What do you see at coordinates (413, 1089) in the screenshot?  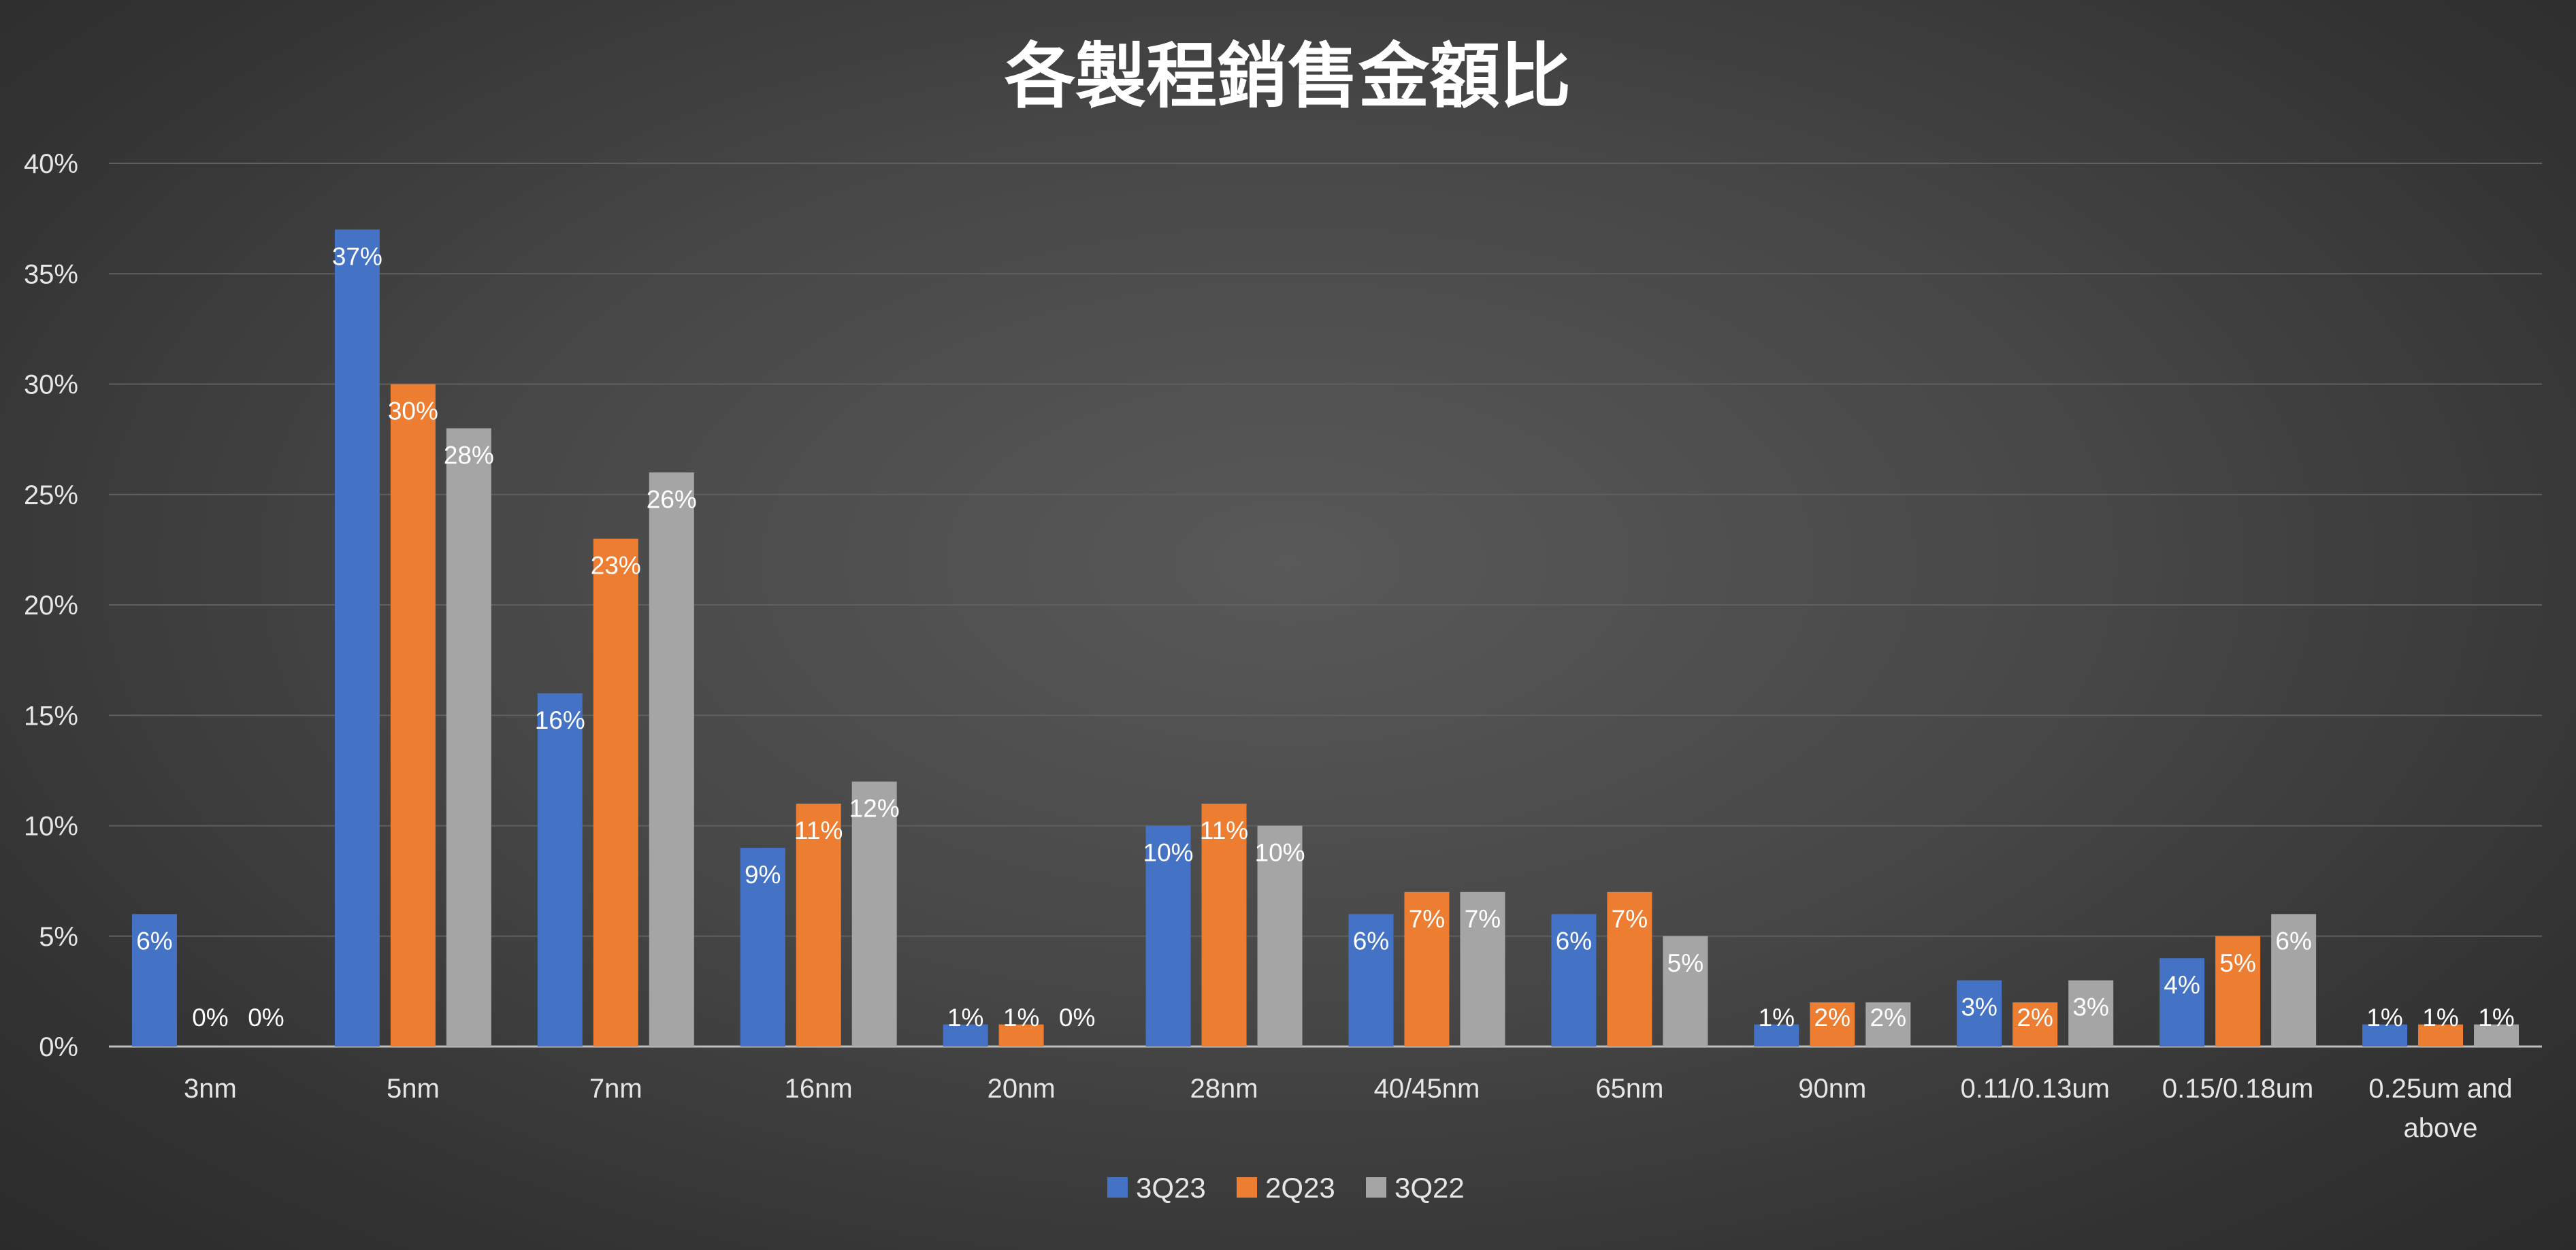 I see `x-category-label: 5nm` at bounding box center [413, 1089].